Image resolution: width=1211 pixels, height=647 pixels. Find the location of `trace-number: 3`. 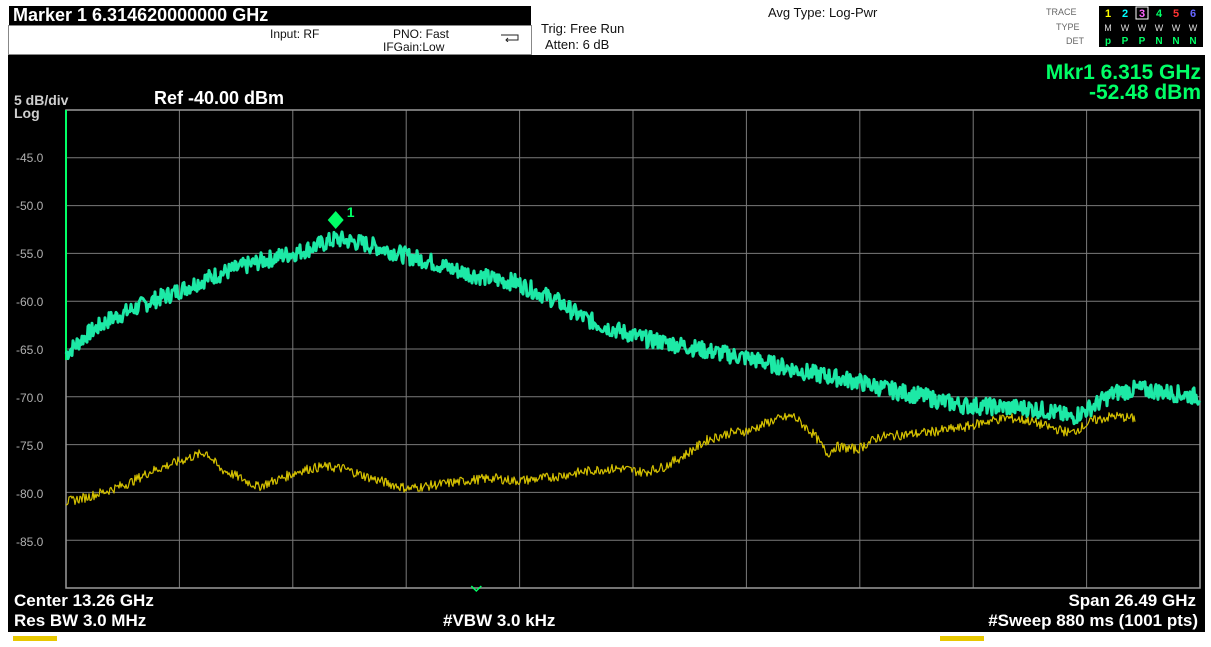

trace-number: 3 is located at coordinates (1142, 14).